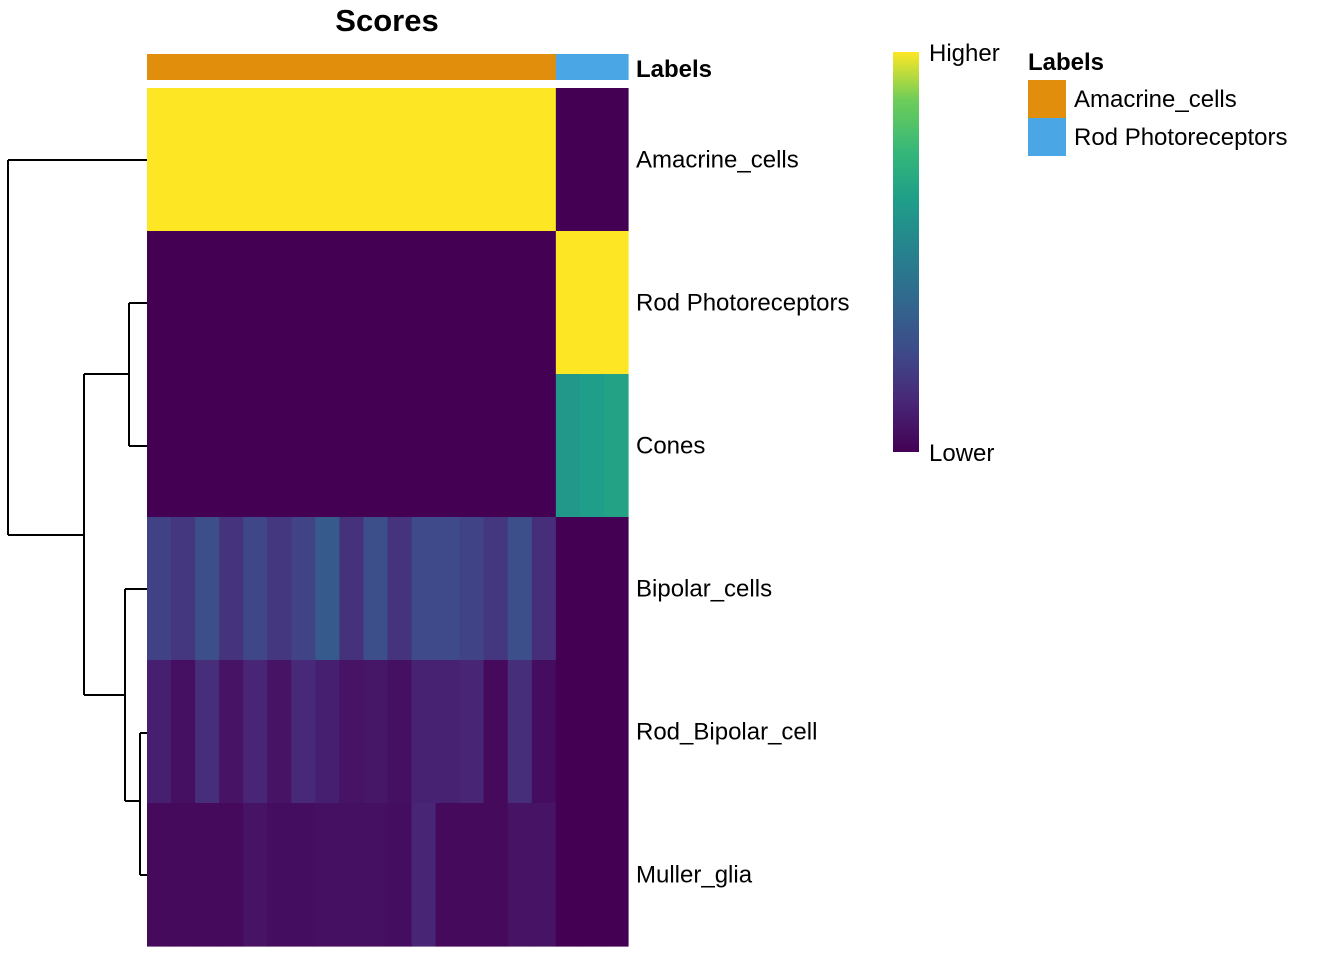  Describe the element at coordinates (742, 303) in the screenshot. I see `row-label: Rod Photoreceptors` at that location.